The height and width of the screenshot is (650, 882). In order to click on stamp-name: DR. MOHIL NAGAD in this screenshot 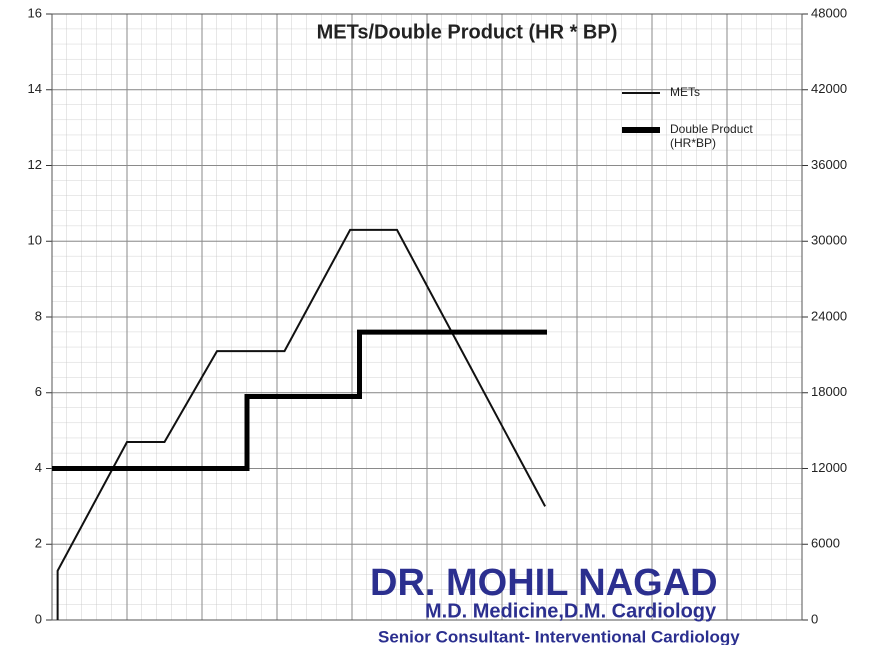, I will do `click(544, 583)`.